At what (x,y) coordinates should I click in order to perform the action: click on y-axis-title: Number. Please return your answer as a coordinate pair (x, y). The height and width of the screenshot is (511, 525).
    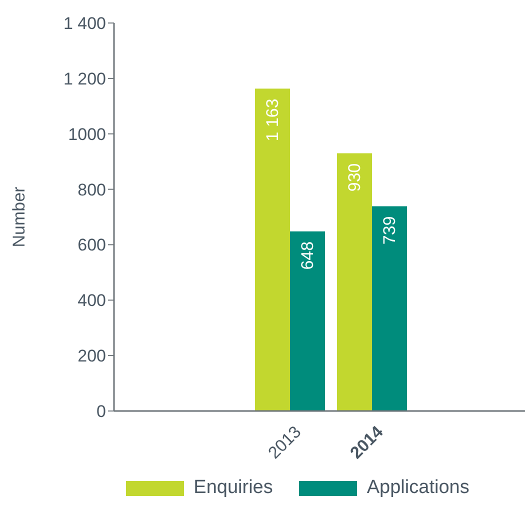
    Looking at the image, I should click on (19, 217).